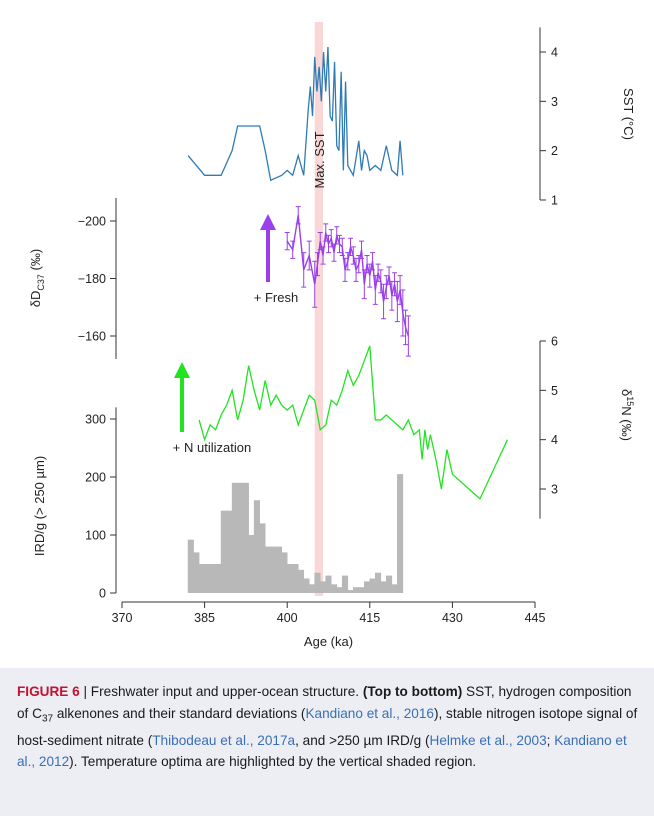 Image resolution: width=654 pixels, height=816 pixels. What do you see at coordinates (554, 102) in the screenshot?
I see `sst-tick-label: 3` at bounding box center [554, 102].